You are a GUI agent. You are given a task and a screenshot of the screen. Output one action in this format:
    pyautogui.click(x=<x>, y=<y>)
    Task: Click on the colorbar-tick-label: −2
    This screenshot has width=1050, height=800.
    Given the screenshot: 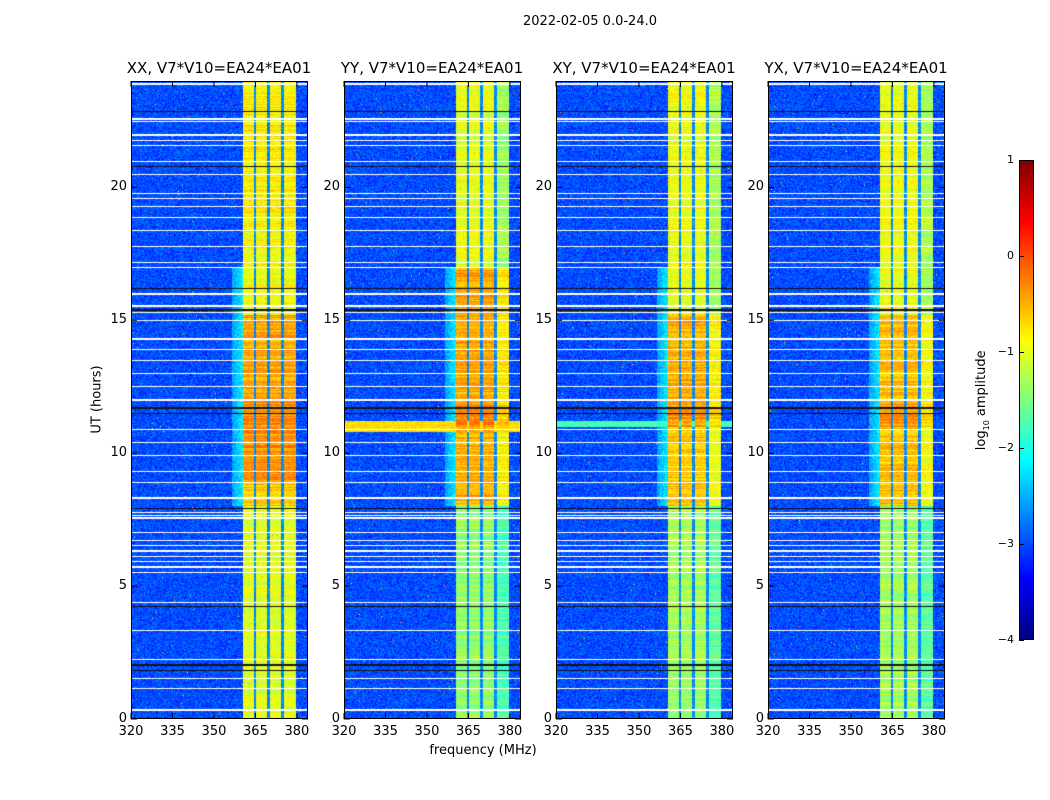 What is the action you would take?
    pyautogui.click(x=1005, y=447)
    